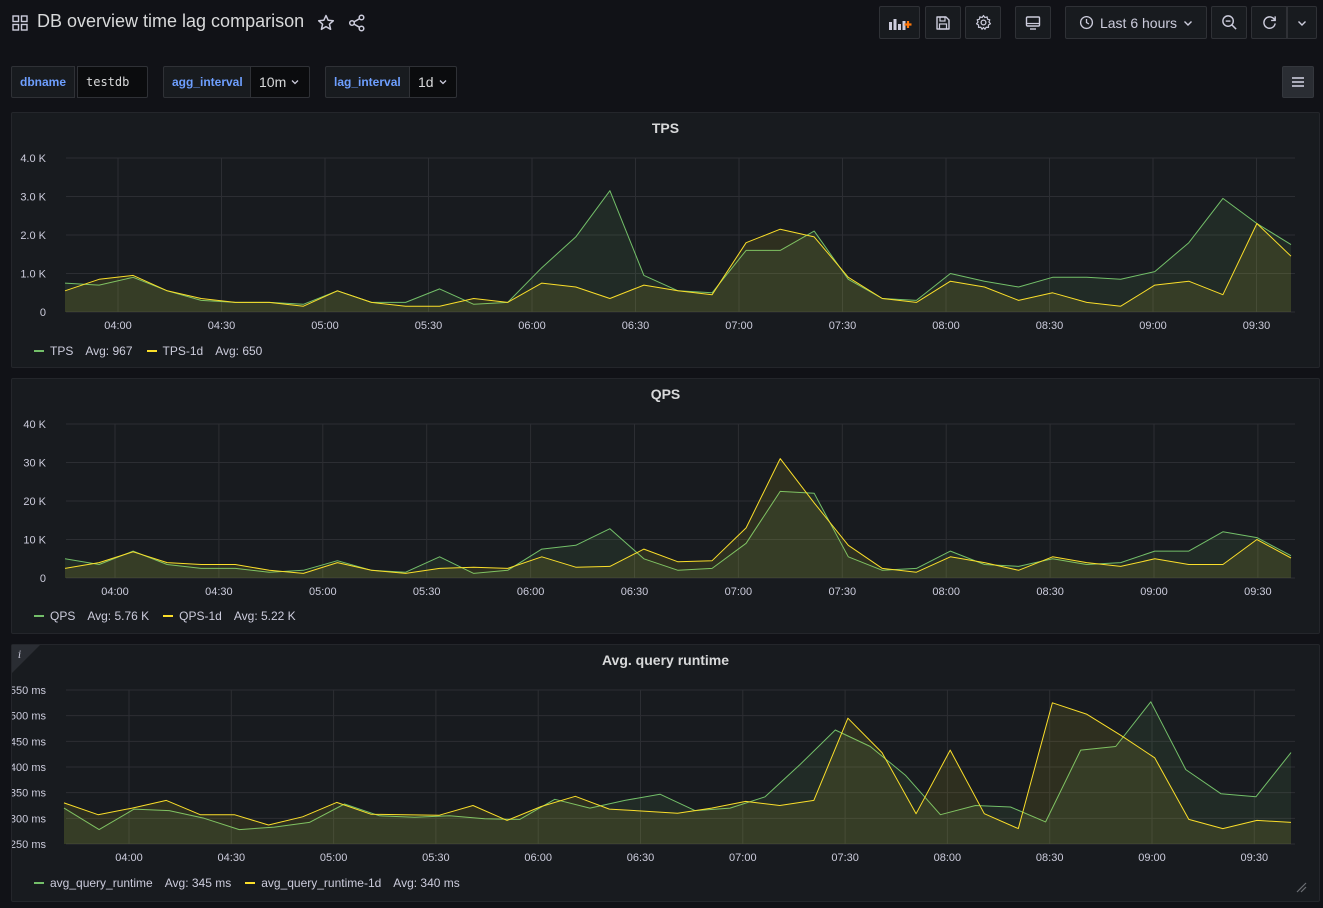  Describe the element at coordinates (132, 883) in the screenshot. I see `legend-item: avg_query_runtime Avg: 345 ms` at that location.